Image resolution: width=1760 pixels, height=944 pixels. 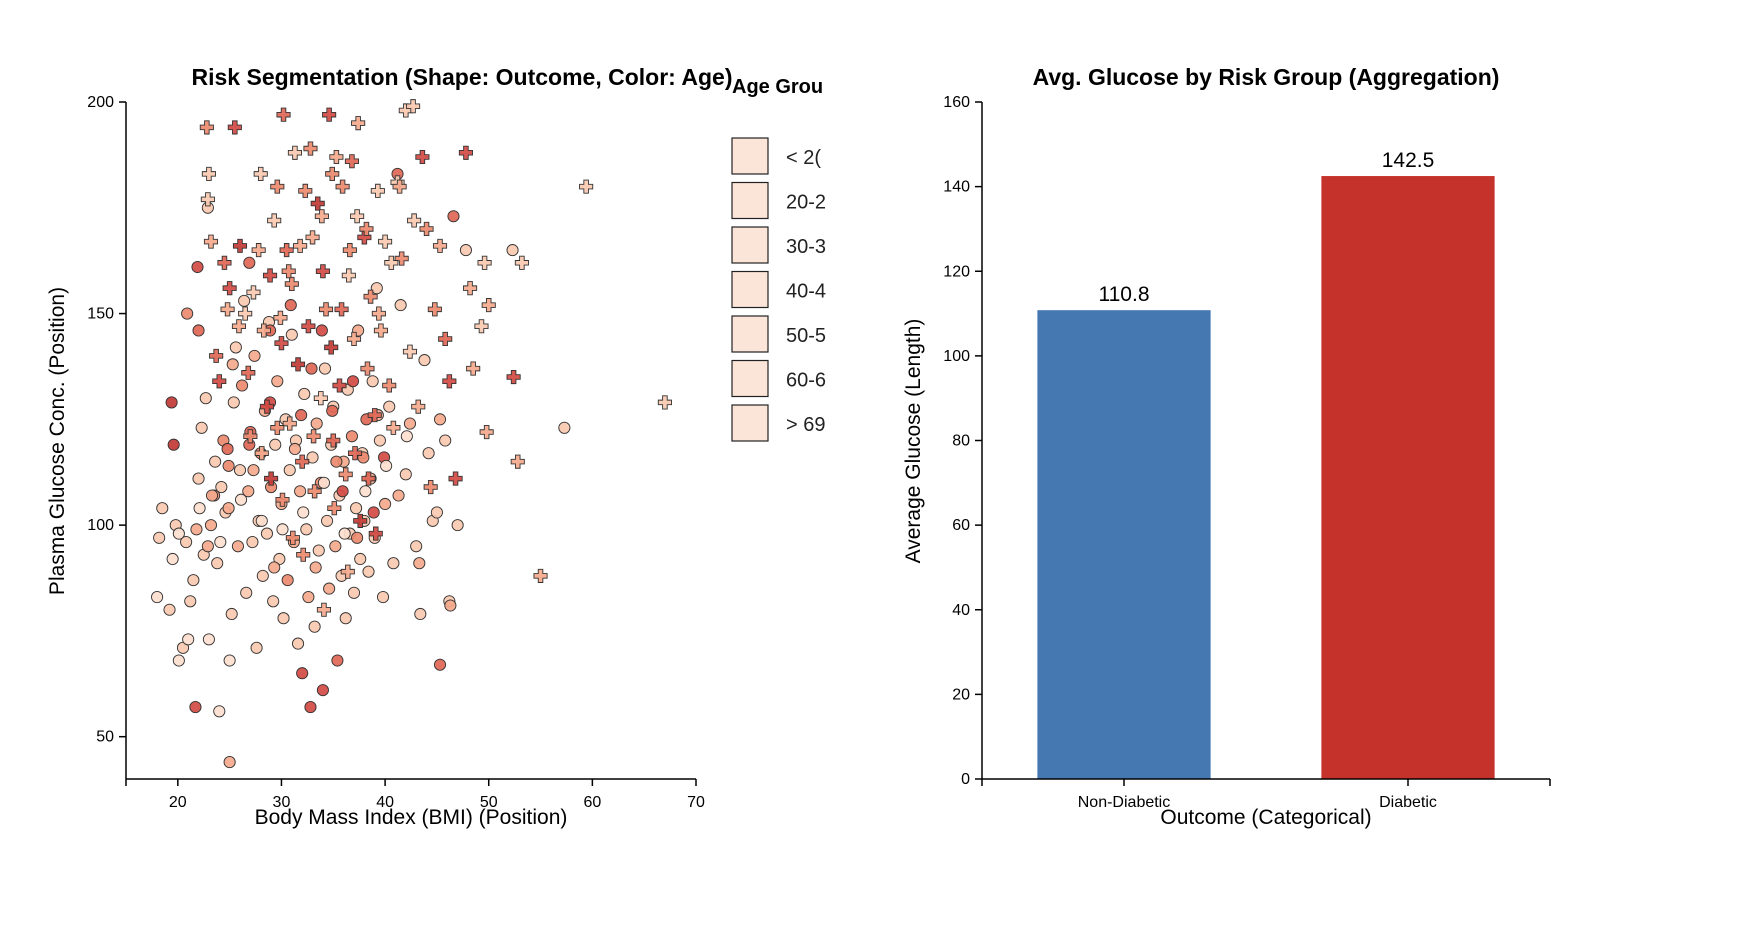 I want to click on bar-non-diabetic, so click(x=1124, y=544).